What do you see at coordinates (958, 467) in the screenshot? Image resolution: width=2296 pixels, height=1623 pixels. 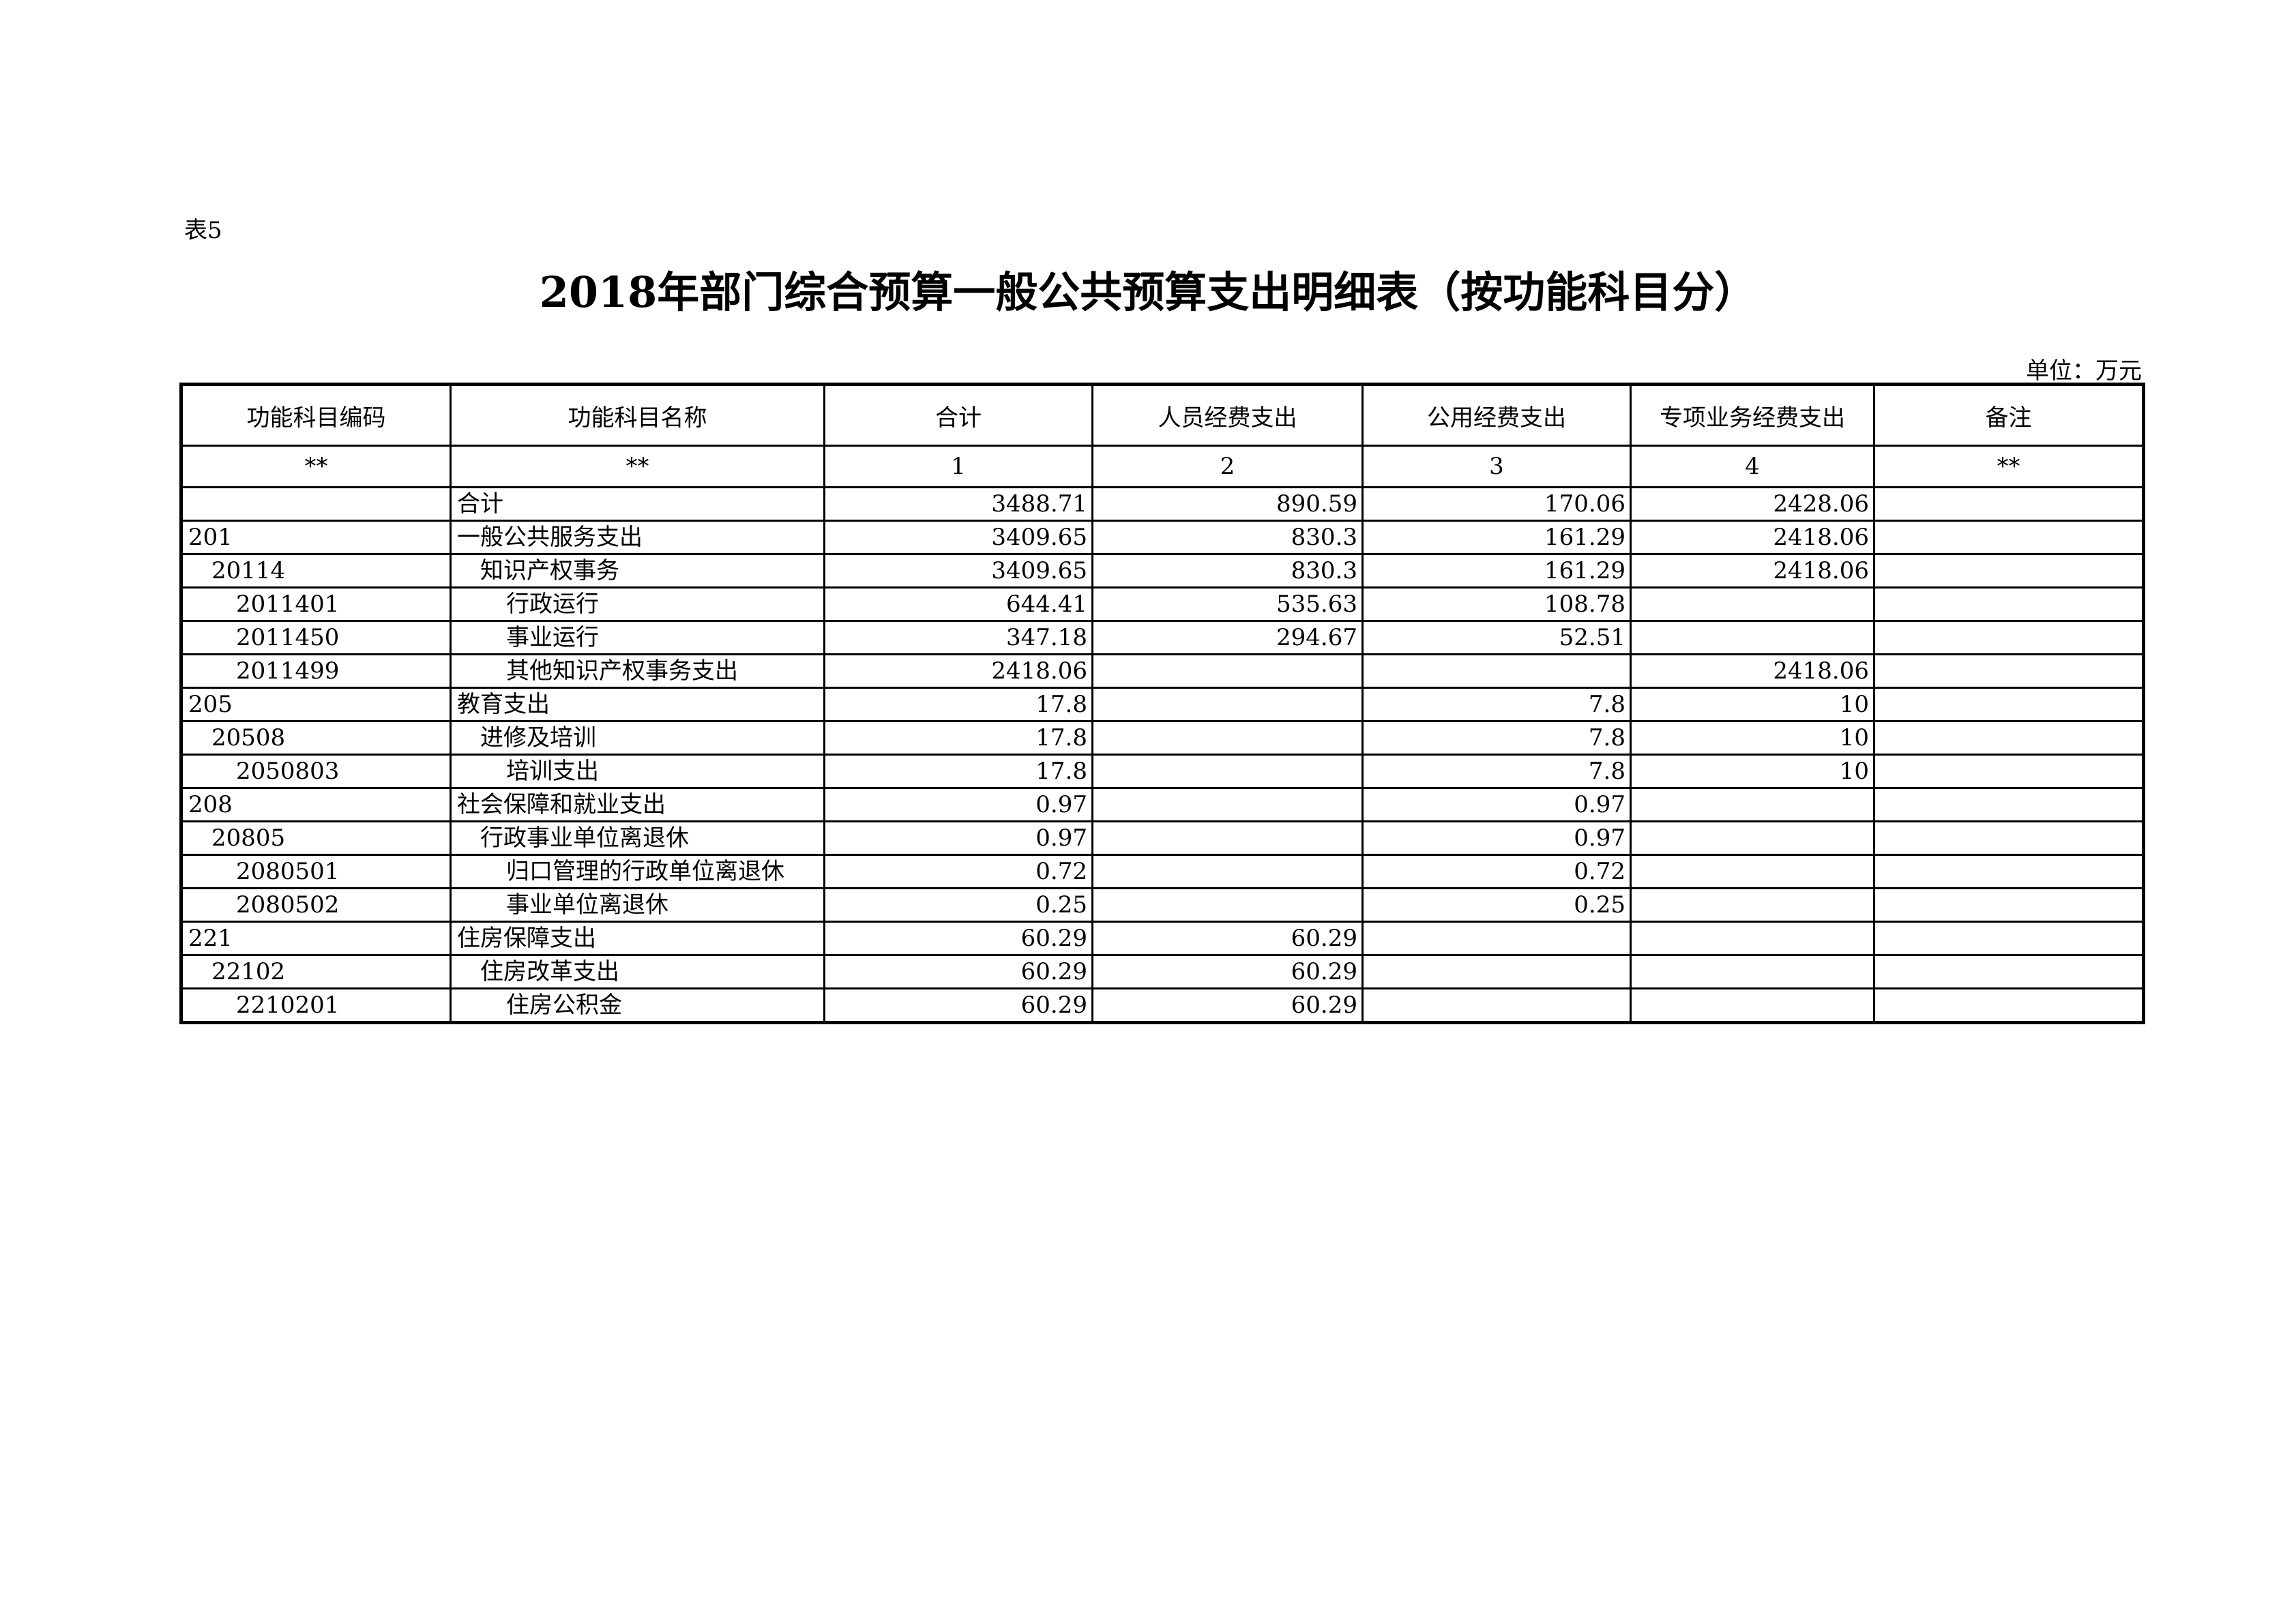 I see `index-cell: 1` at bounding box center [958, 467].